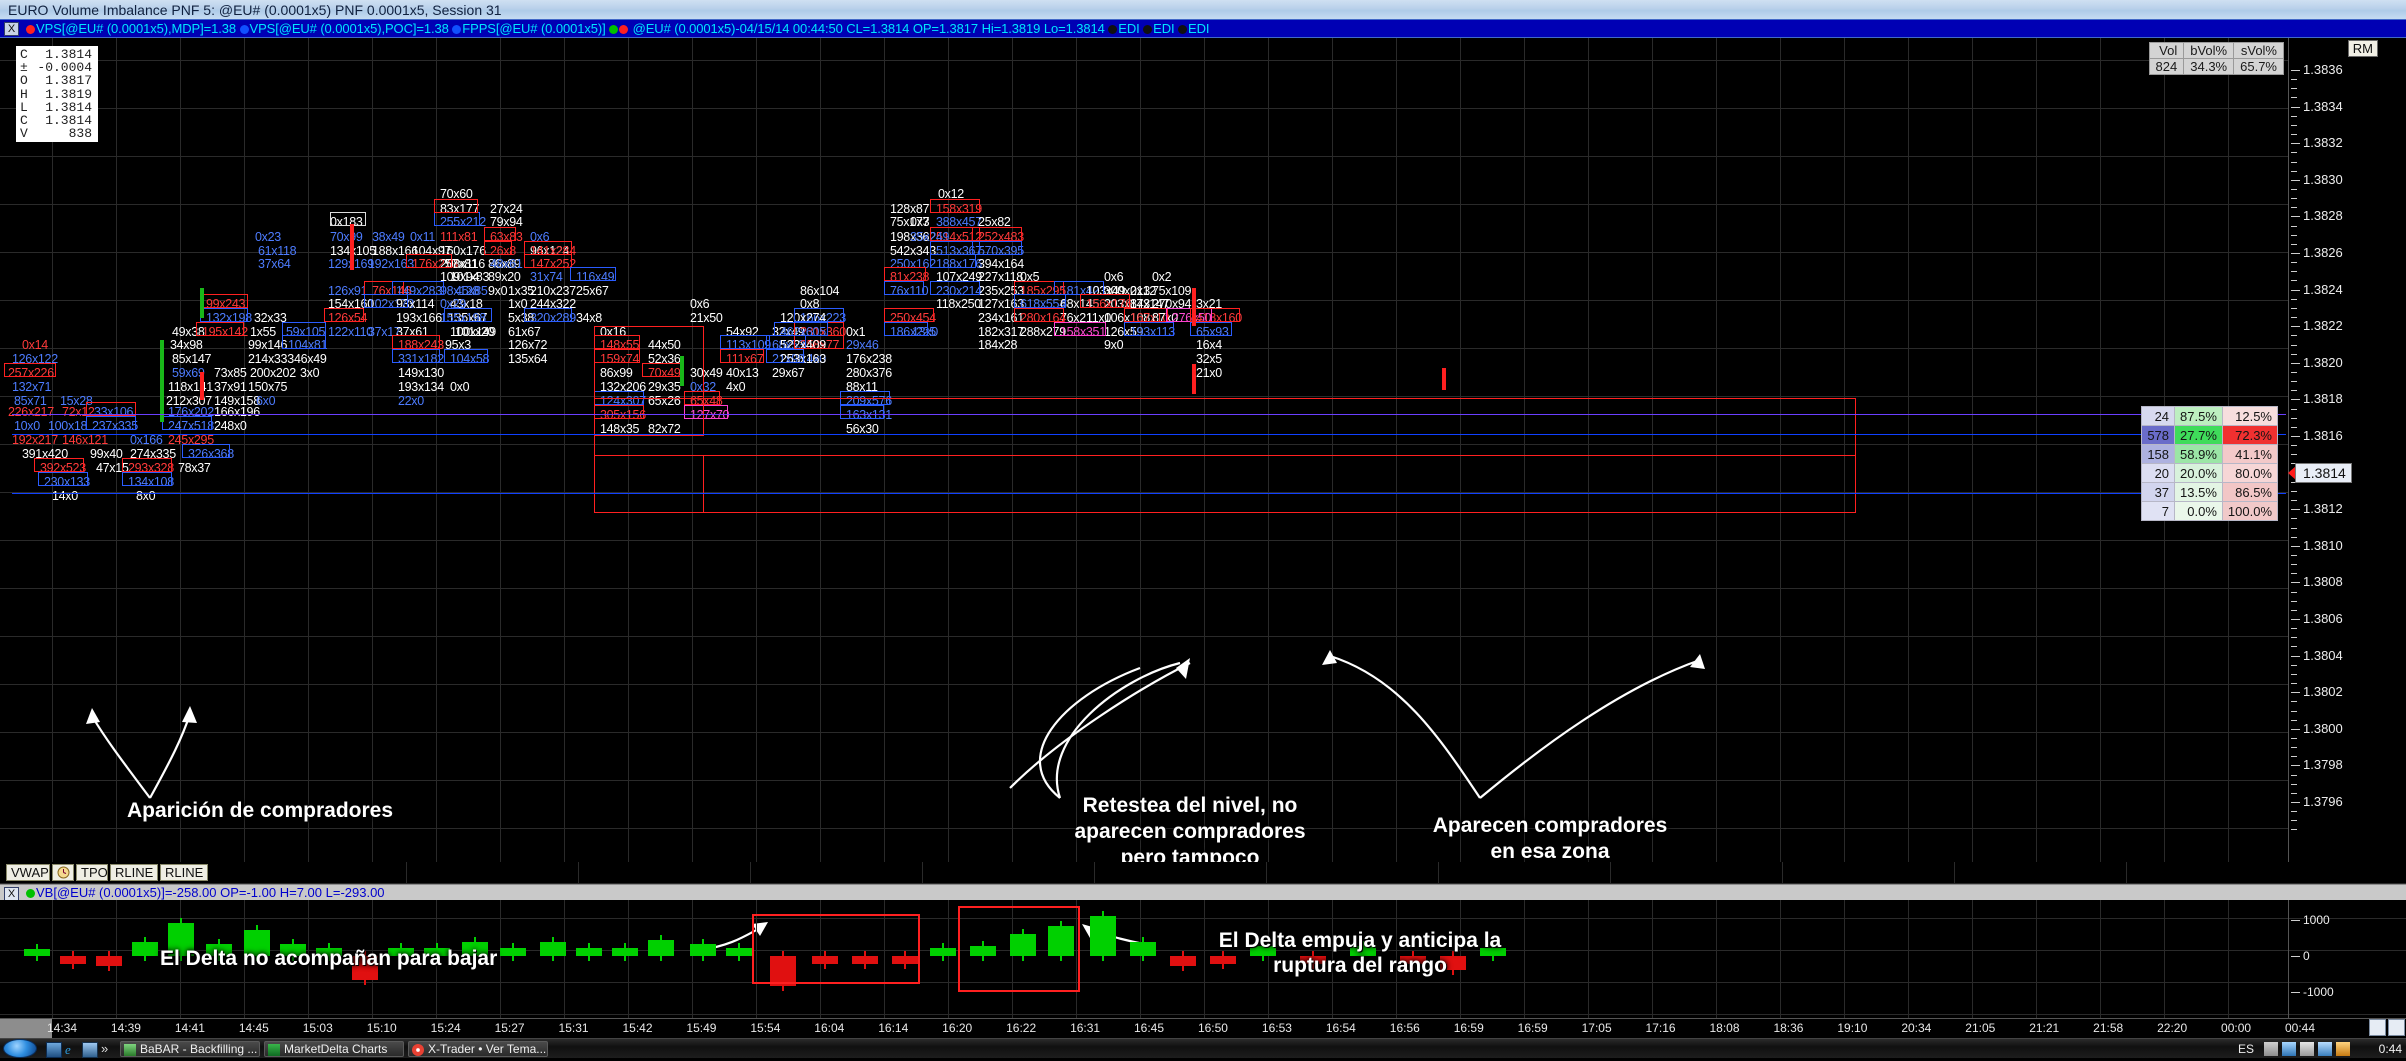 This screenshot has height=1061, width=2406. What do you see at coordinates (20, 1048) in the screenshot?
I see `start-button-icon` at bounding box center [20, 1048].